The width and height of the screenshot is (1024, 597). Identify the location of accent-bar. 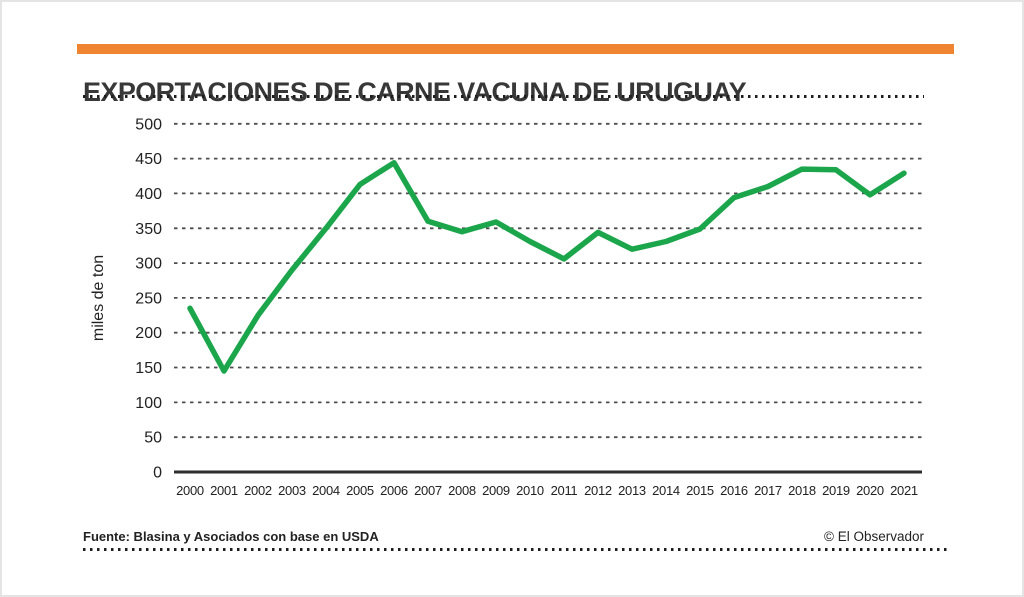
(515, 49).